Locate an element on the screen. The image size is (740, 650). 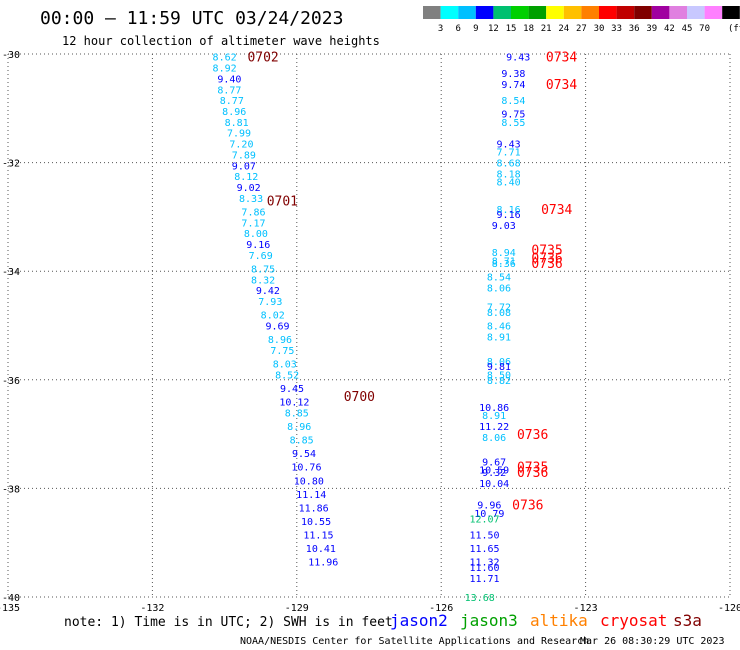
longitude-tick-label: -120 is located at coordinates (729, 608).